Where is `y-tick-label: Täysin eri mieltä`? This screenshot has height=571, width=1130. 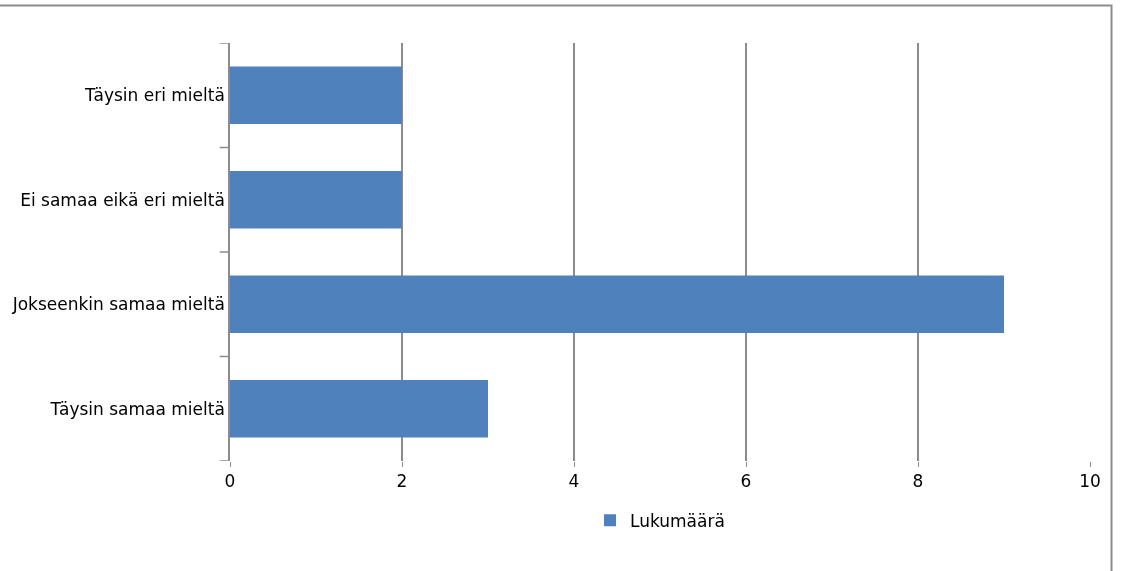 y-tick-label: Täysin eri mieltä is located at coordinates (154, 95).